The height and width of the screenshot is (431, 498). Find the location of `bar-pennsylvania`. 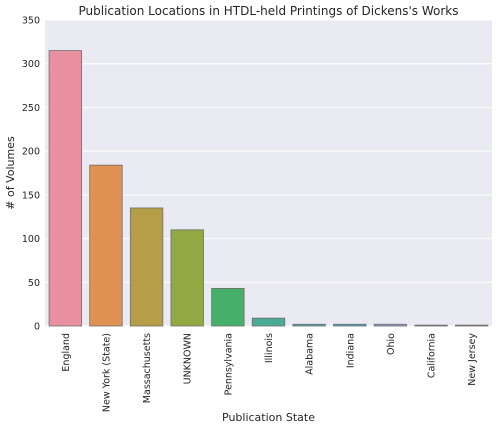

bar-pennsylvania is located at coordinates (228, 307).